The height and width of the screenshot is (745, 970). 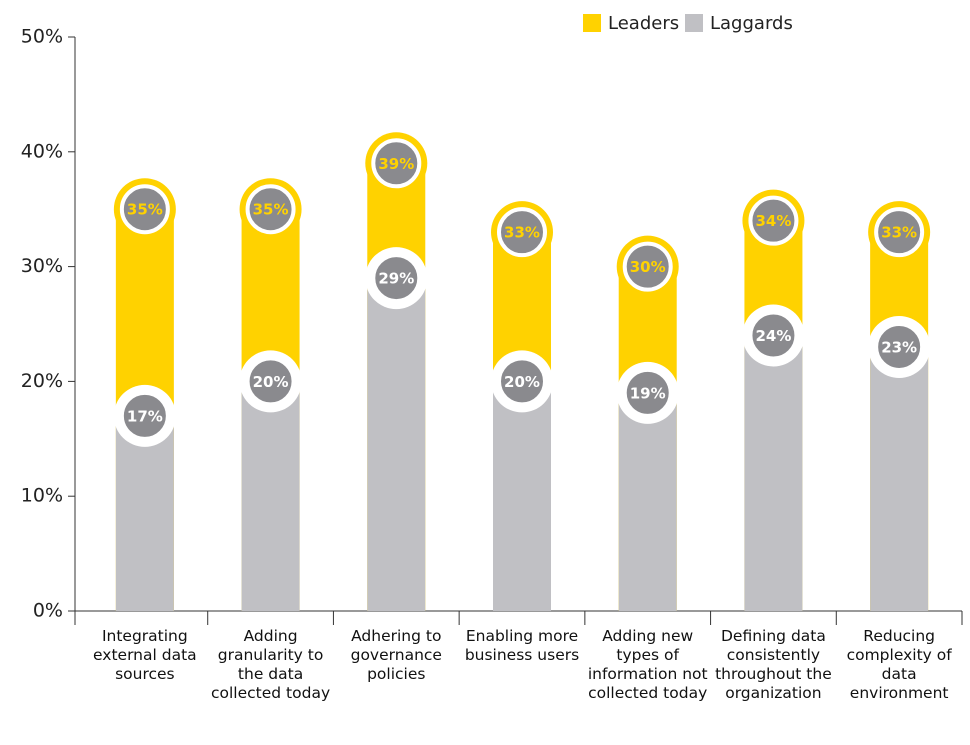 I want to click on y-tick-label: 40%, so click(x=42, y=151).